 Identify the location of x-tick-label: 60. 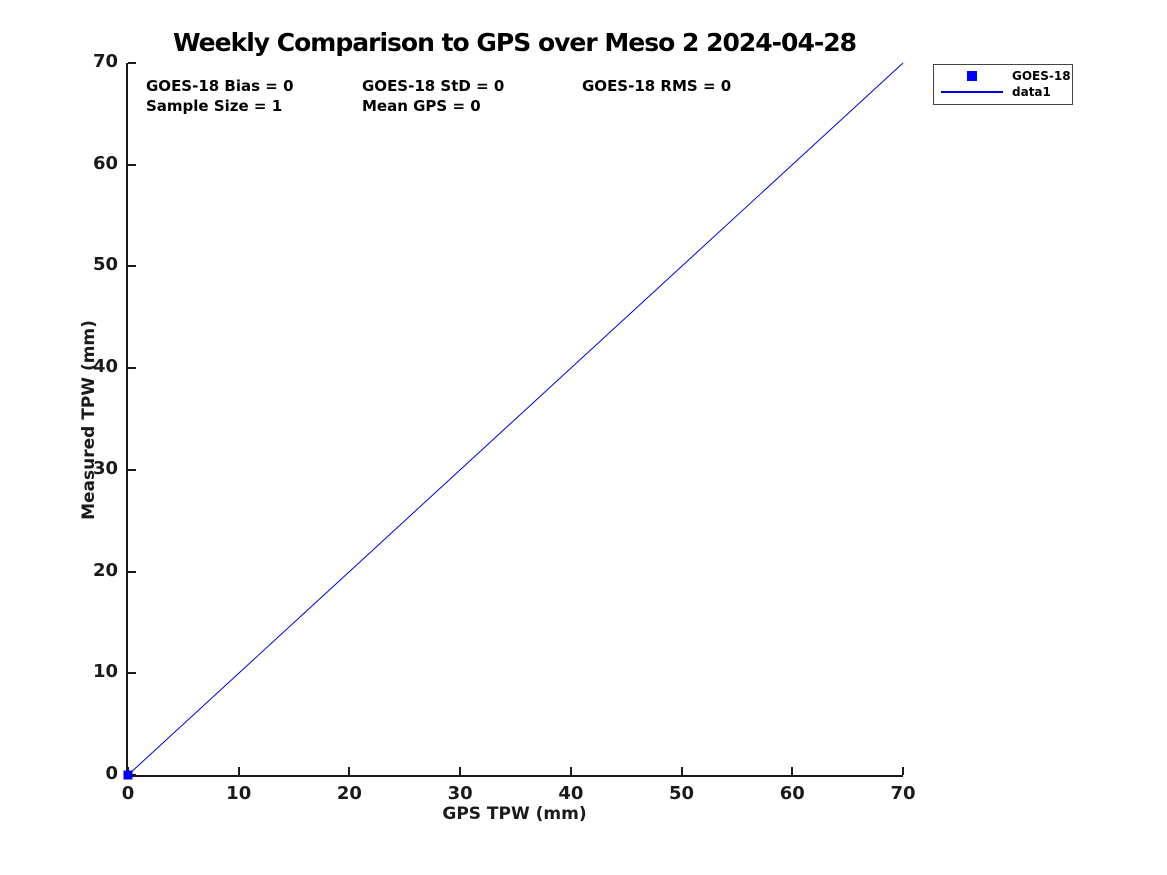
(792, 793).